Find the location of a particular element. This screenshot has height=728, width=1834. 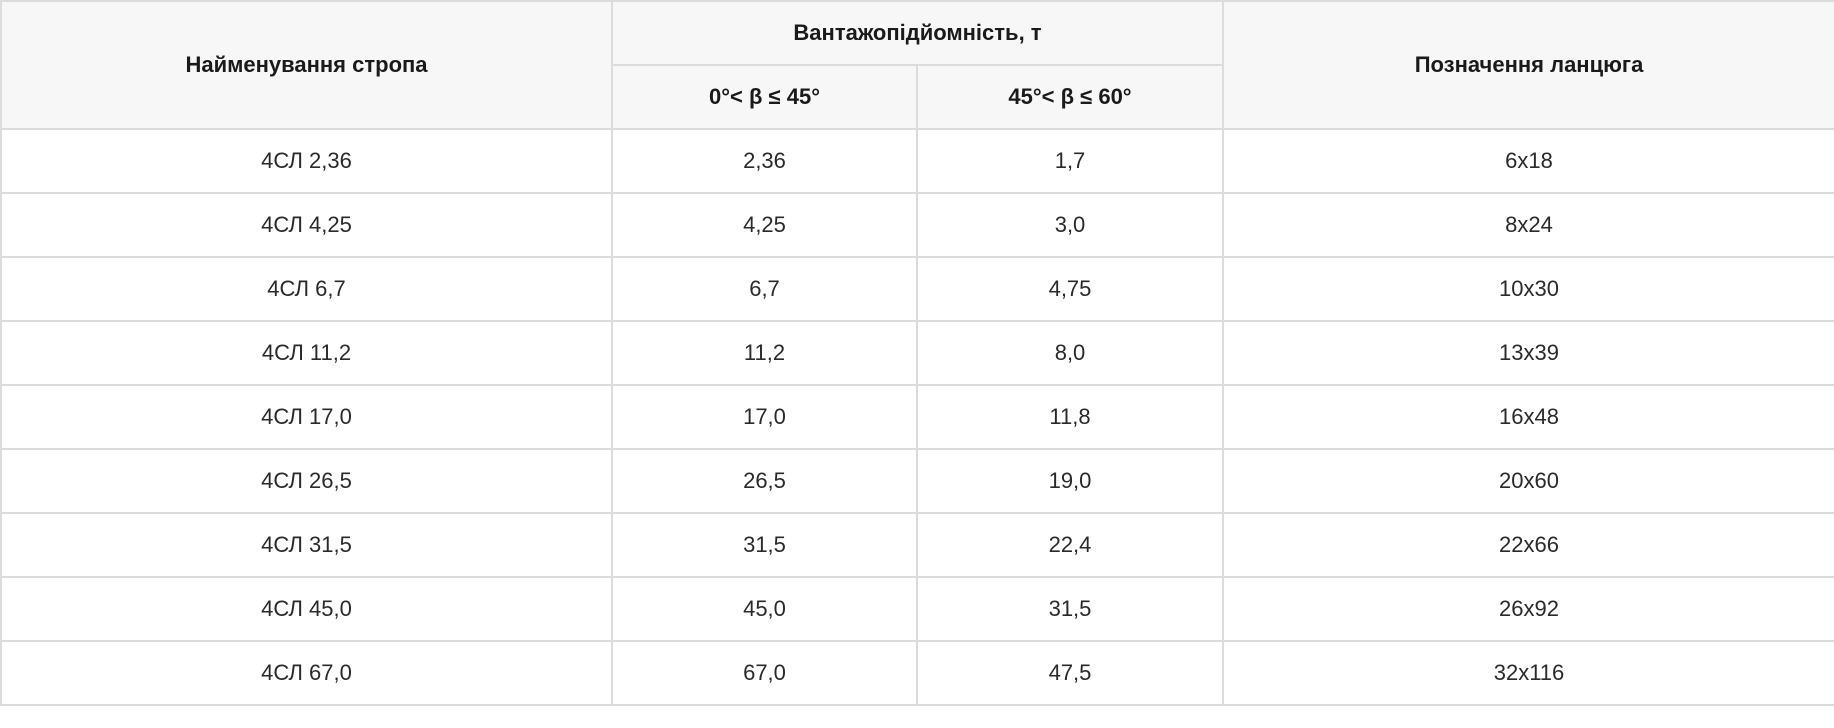

cell-capacity-0-45: 2,36 is located at coordinates (764, 161).